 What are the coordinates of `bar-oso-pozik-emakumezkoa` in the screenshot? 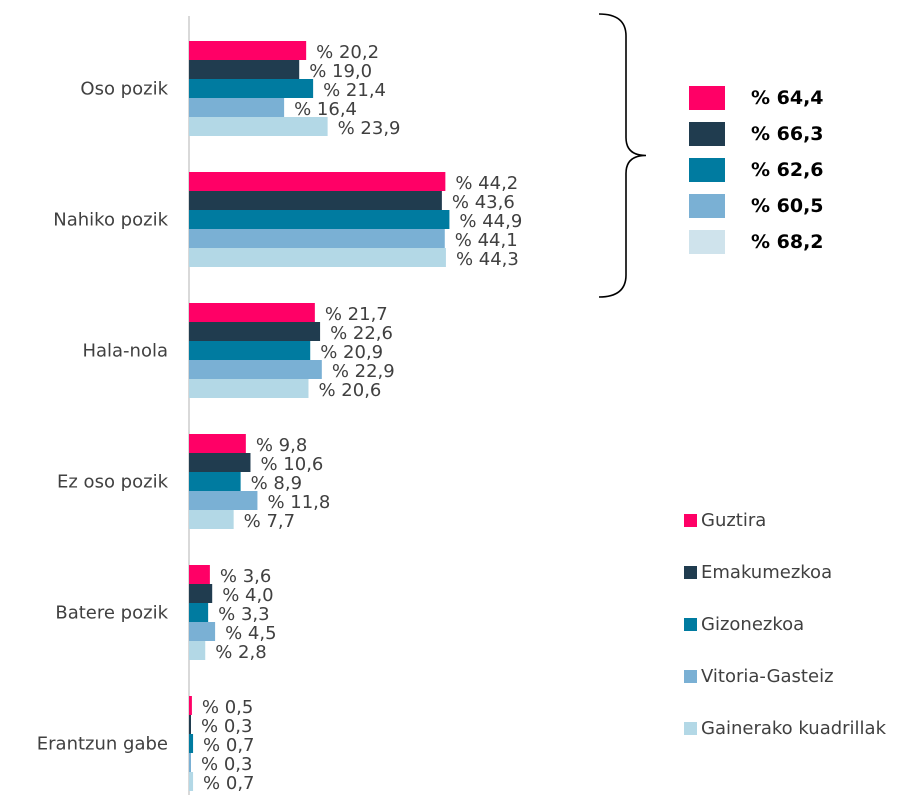 It's located at (244, 69).